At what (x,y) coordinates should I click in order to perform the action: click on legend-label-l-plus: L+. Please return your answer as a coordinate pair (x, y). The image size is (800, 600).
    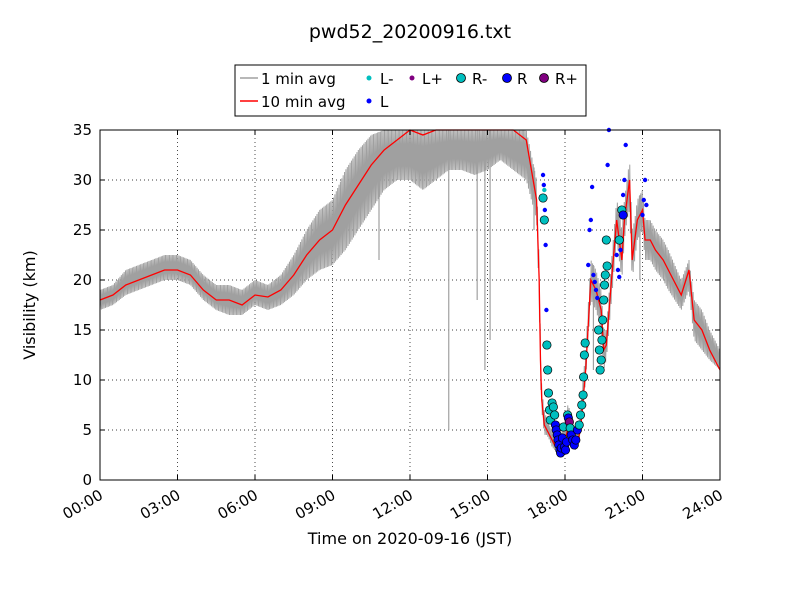
    Looking at the image, I should click on (432, 79).